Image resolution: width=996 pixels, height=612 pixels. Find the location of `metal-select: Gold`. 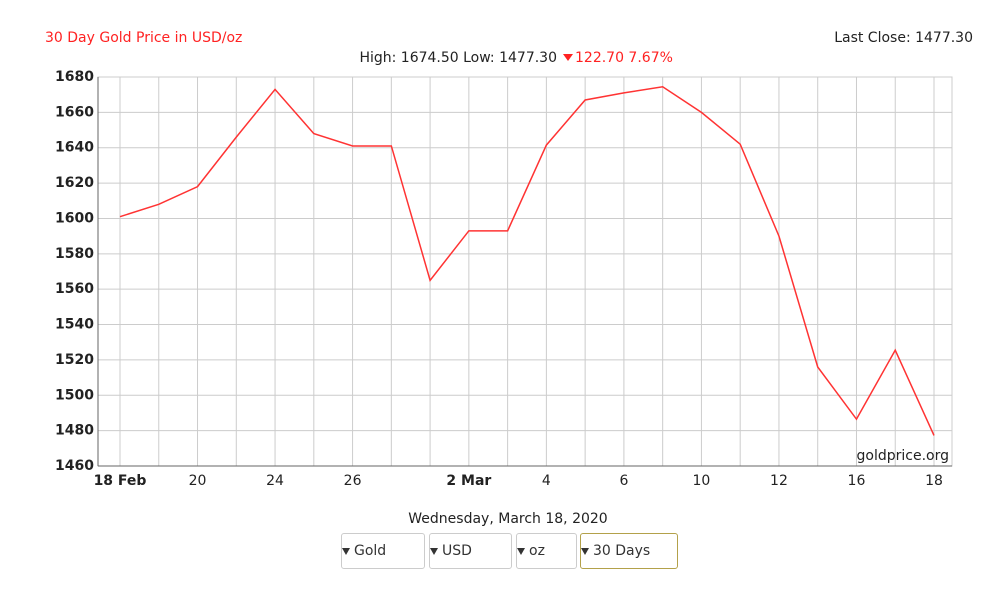

metal-select: Gold is located at coordinates (383, 551).